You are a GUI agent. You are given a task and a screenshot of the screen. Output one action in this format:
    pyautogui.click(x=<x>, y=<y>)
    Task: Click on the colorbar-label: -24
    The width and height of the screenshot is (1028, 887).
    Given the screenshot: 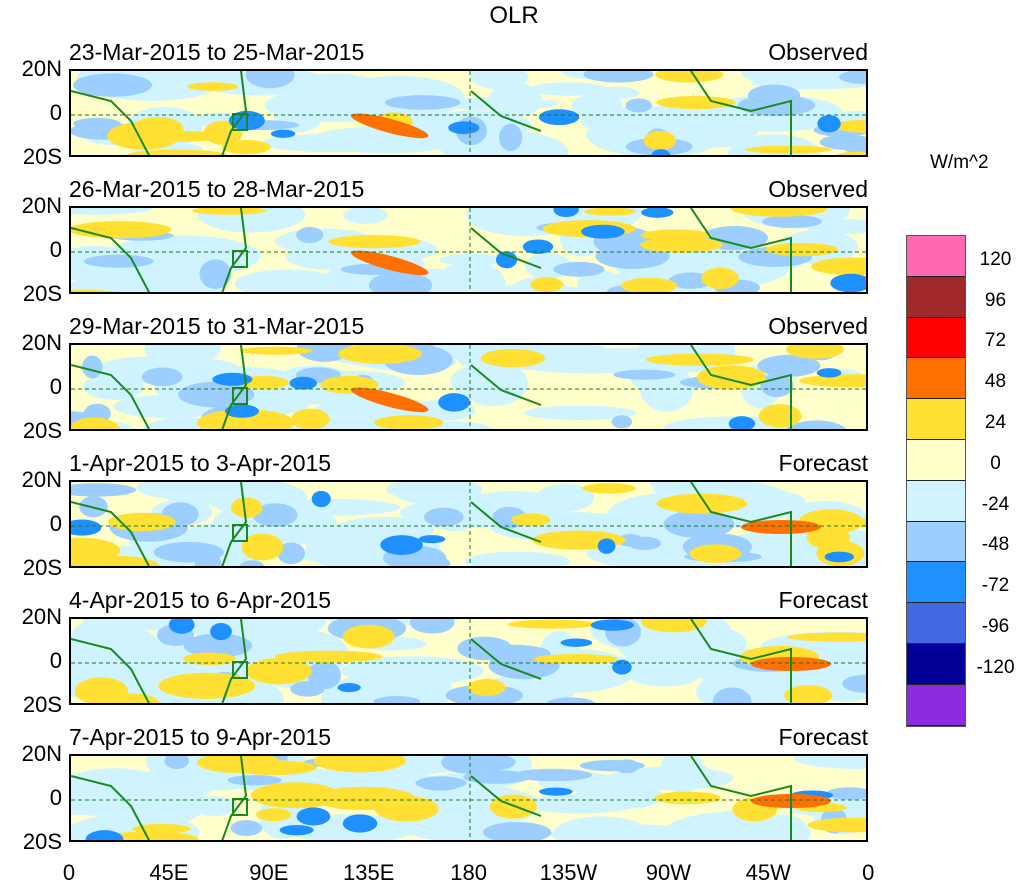 What is the action you would take?
    pyautogui.click(x=995, y=504)
    